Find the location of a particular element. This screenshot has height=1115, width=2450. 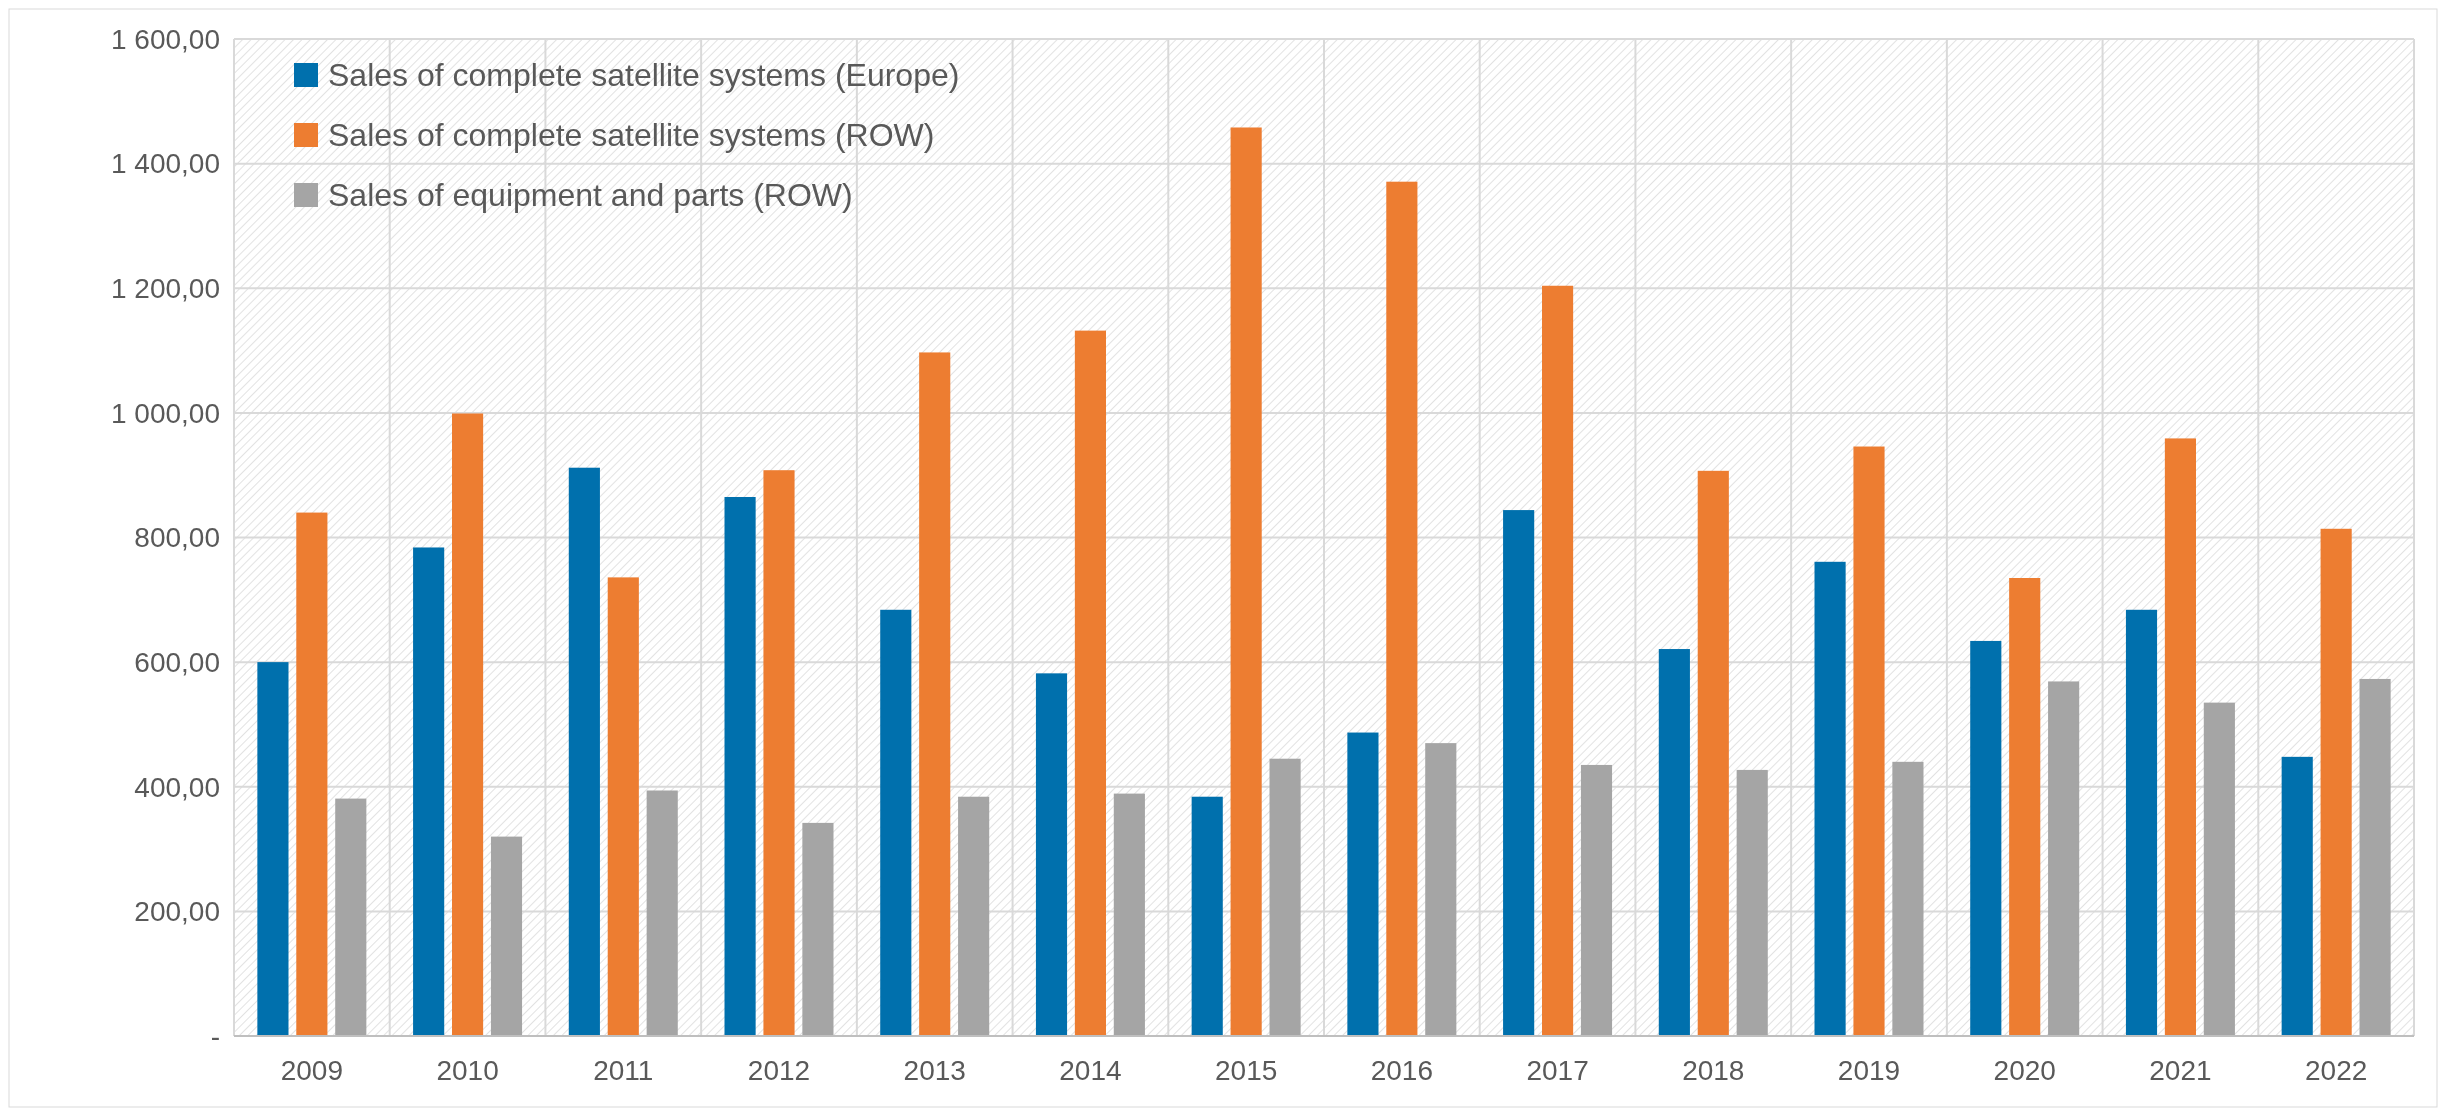

x-tick-label: 2022 is located at coordinates (2336, 1070).